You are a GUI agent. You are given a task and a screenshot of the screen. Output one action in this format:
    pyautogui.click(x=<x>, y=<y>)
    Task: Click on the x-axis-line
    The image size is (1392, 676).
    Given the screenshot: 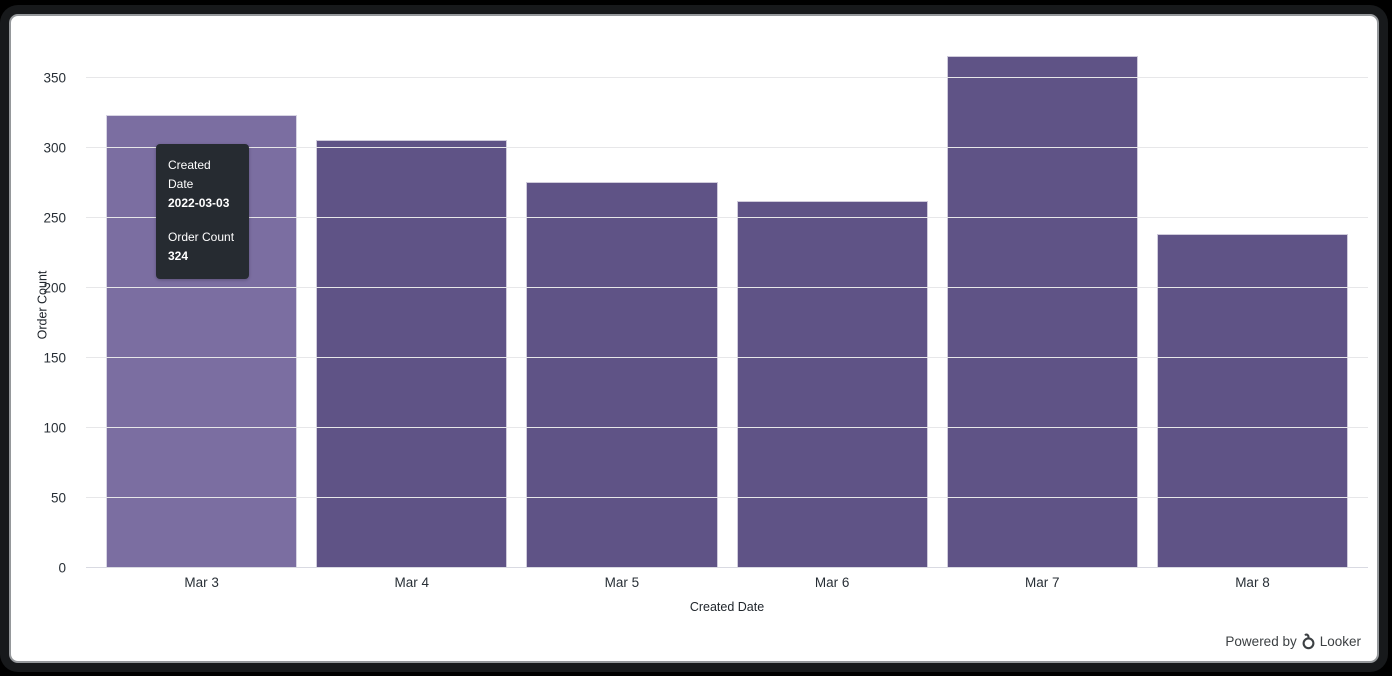 What is the action you would take?
    pyautogui.click(x=727, y=567)
    